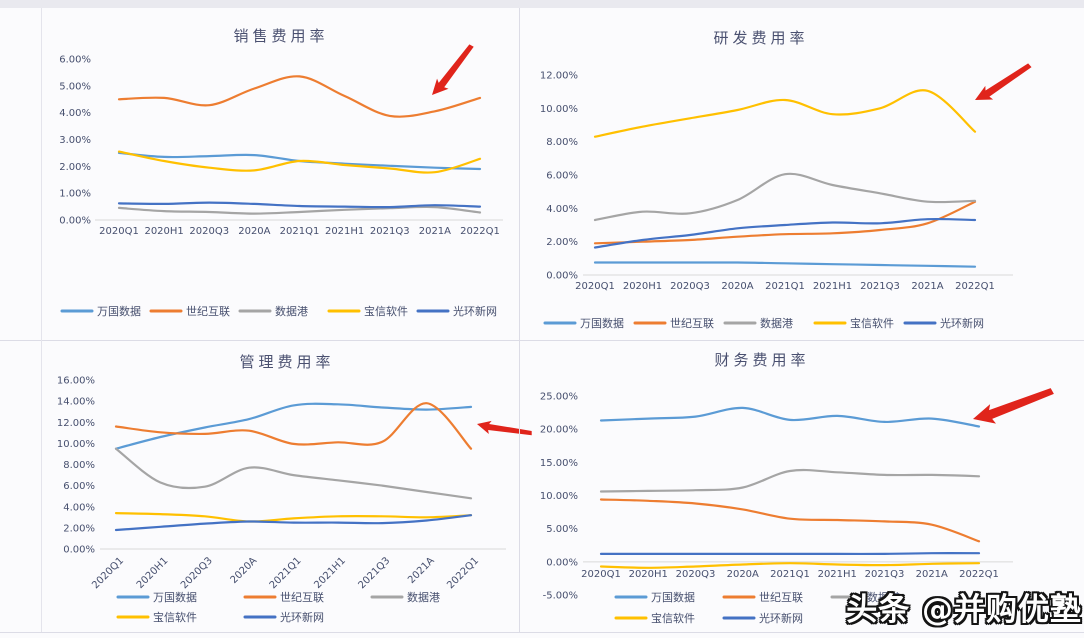 This screenshot has height=638, width=1084. Describe the element at coordinates (761, 360) in the screenshot. I see `chart-title: 财务费用率` at that location.